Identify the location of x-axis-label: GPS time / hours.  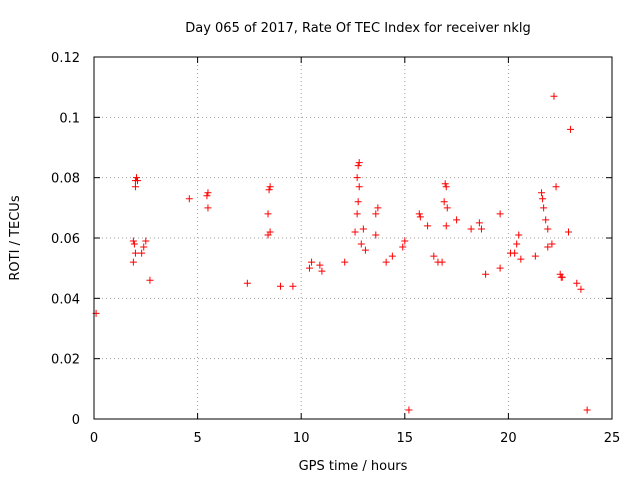
(353, 466).